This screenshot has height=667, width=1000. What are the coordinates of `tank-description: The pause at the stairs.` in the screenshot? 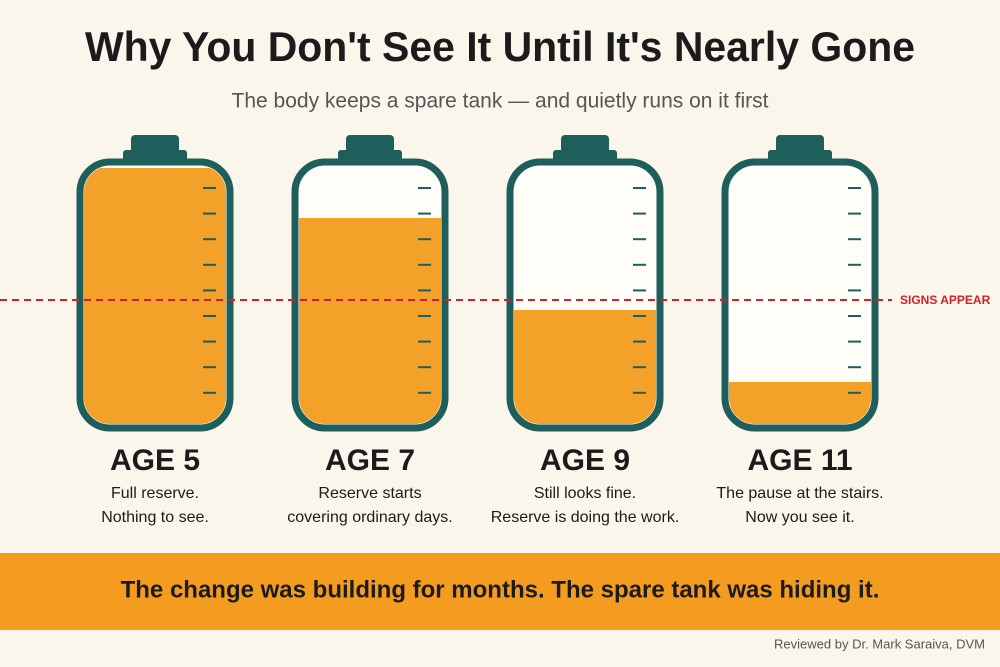 It's located at (799, 493).